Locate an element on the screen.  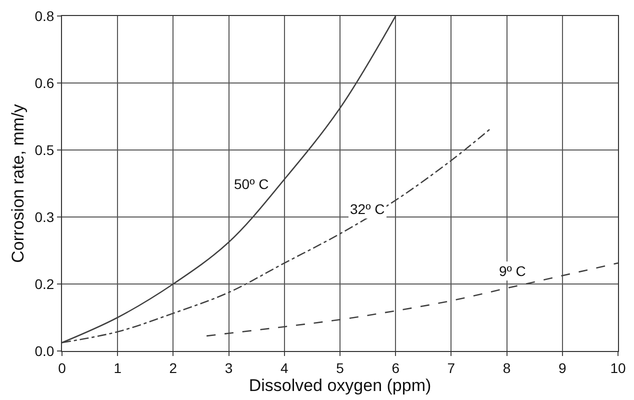
x-axis-title: Dissolved oxygen (ppm) is located at coordinates (340, 386).